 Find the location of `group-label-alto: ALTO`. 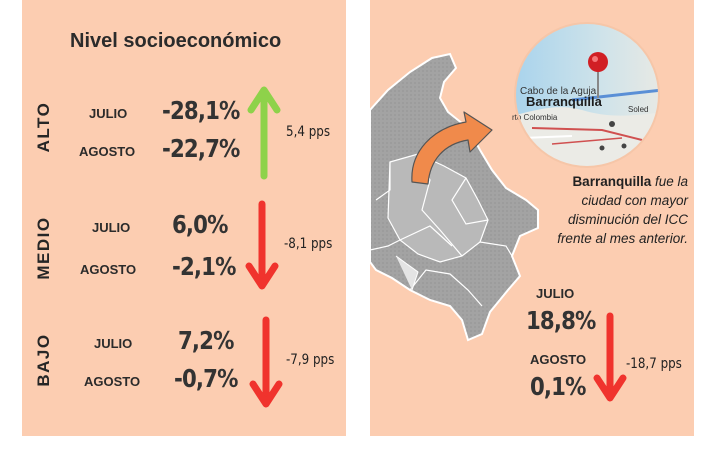

group-label-alto: ALTO is located at coordinates (43, 127).